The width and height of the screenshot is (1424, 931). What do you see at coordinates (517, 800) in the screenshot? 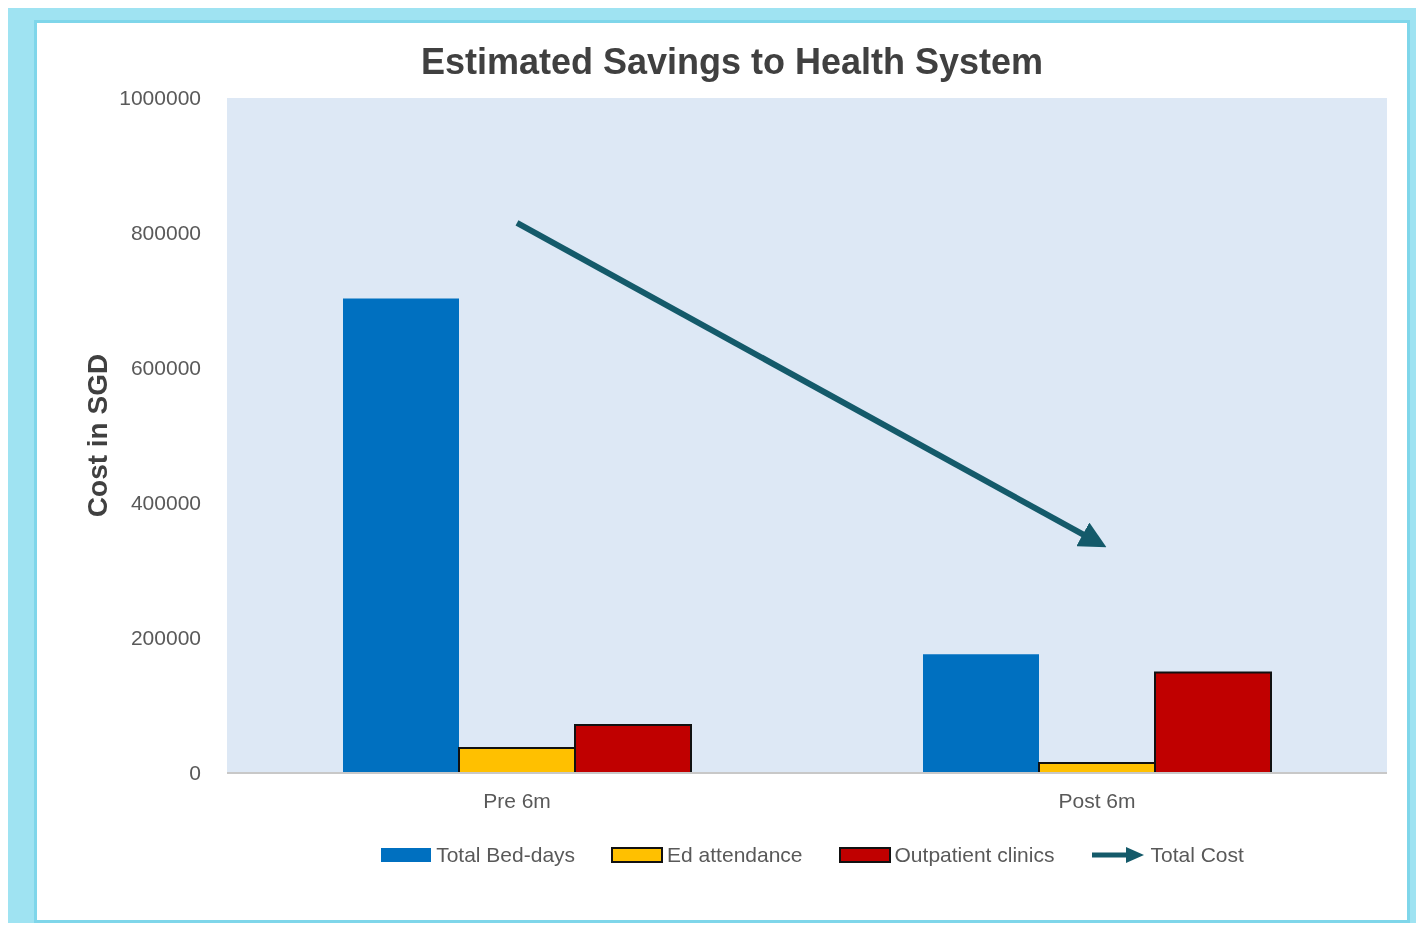
I see `x-tick-label: Pre 6m` at bounding box center [517, 800].